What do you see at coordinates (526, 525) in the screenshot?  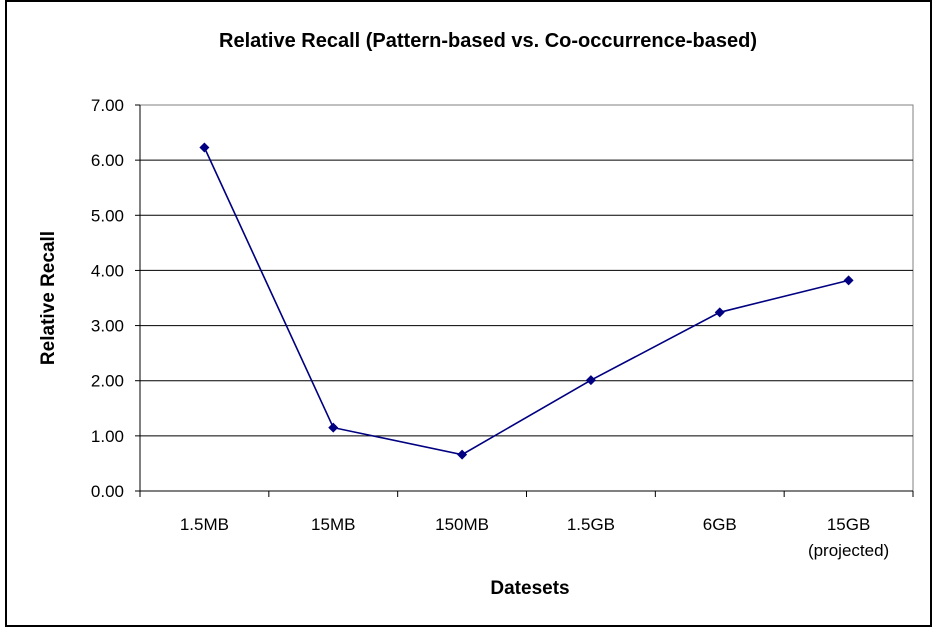 I see `x-axis-ticks: 1.5MB 15MB 150MB 1.5GB 6GB 15GB (projected)` at bounding box center [526, 525].